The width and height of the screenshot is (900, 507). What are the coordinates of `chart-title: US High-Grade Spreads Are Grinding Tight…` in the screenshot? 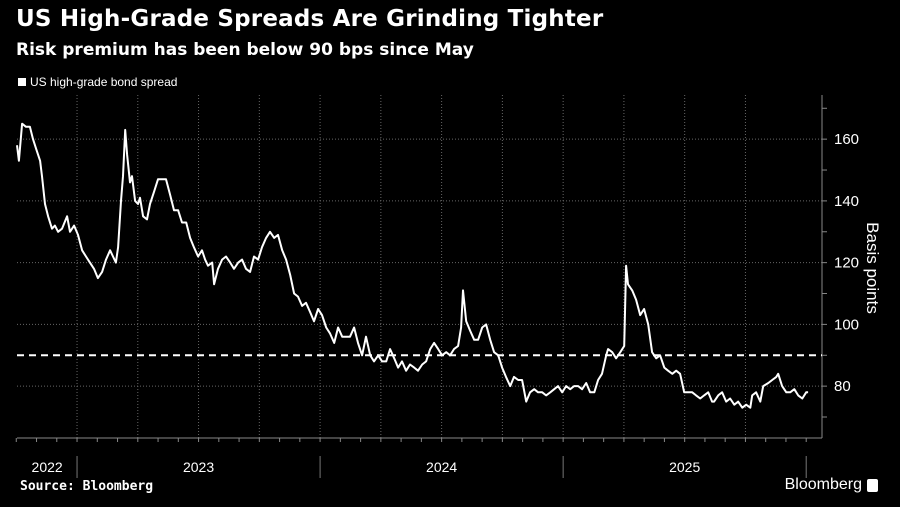 It's located at (310, 19).